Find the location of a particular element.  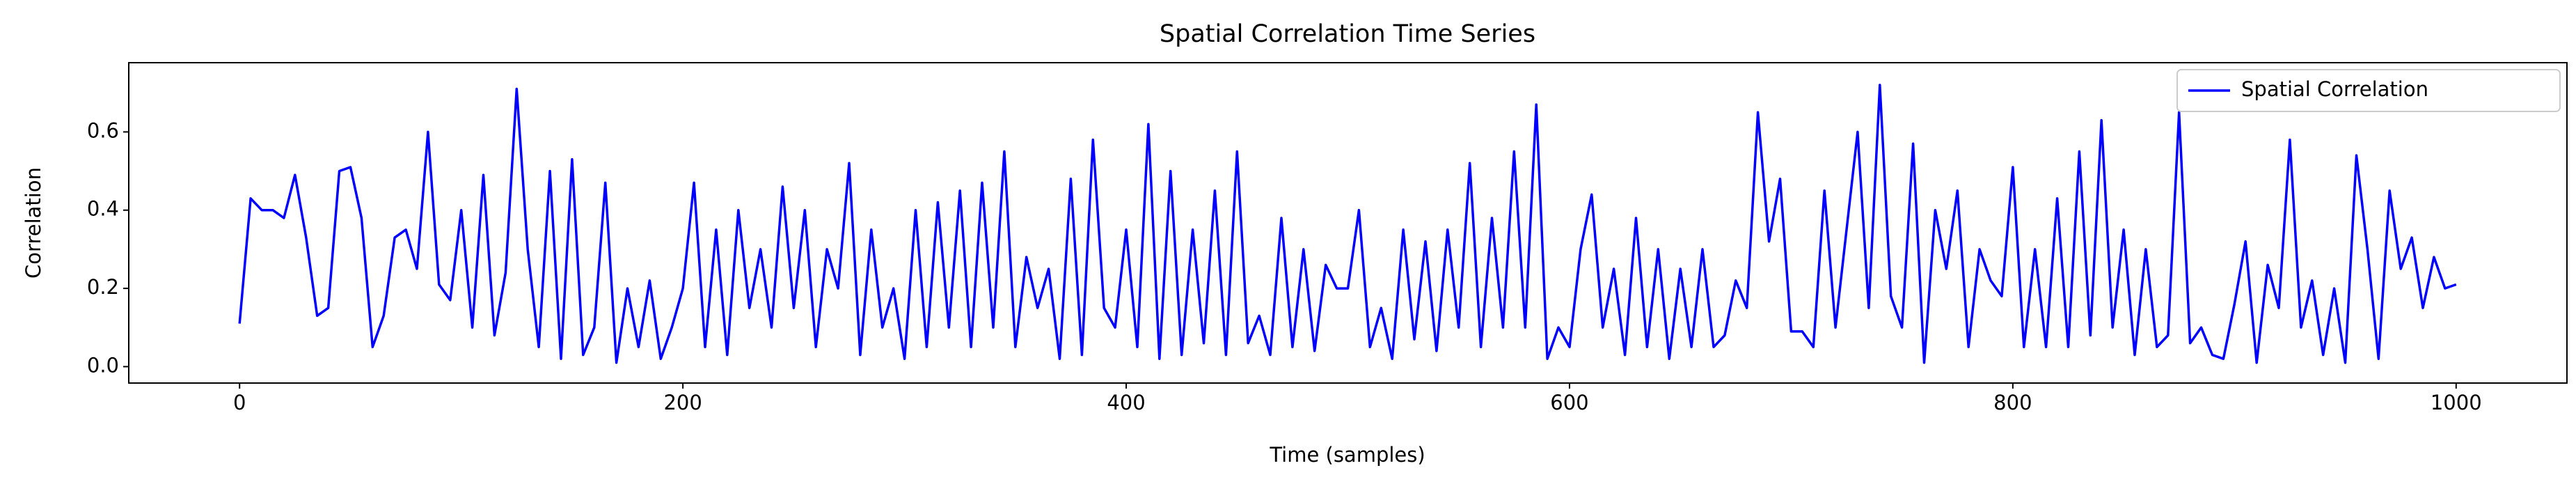

y-tick-label: 0.6 is located at coordinates (103, 130).